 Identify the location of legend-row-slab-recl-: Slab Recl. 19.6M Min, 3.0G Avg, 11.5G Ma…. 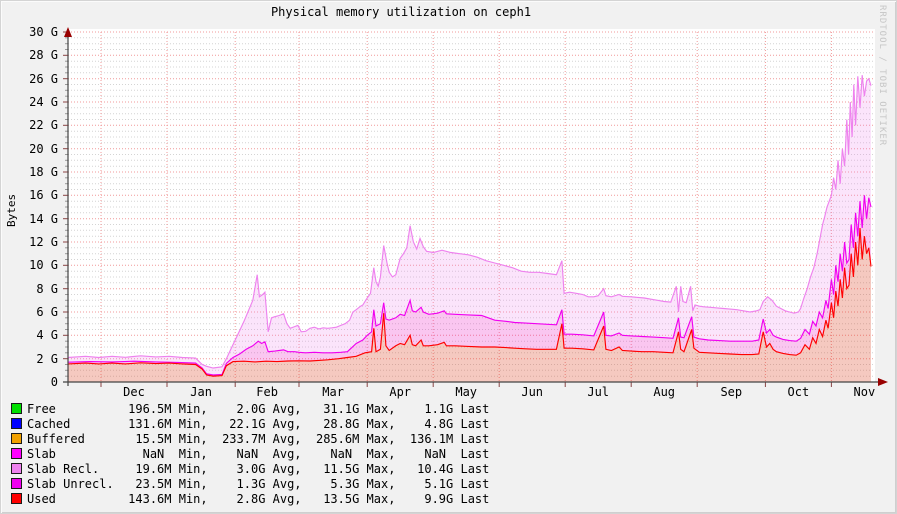
(250, 469).